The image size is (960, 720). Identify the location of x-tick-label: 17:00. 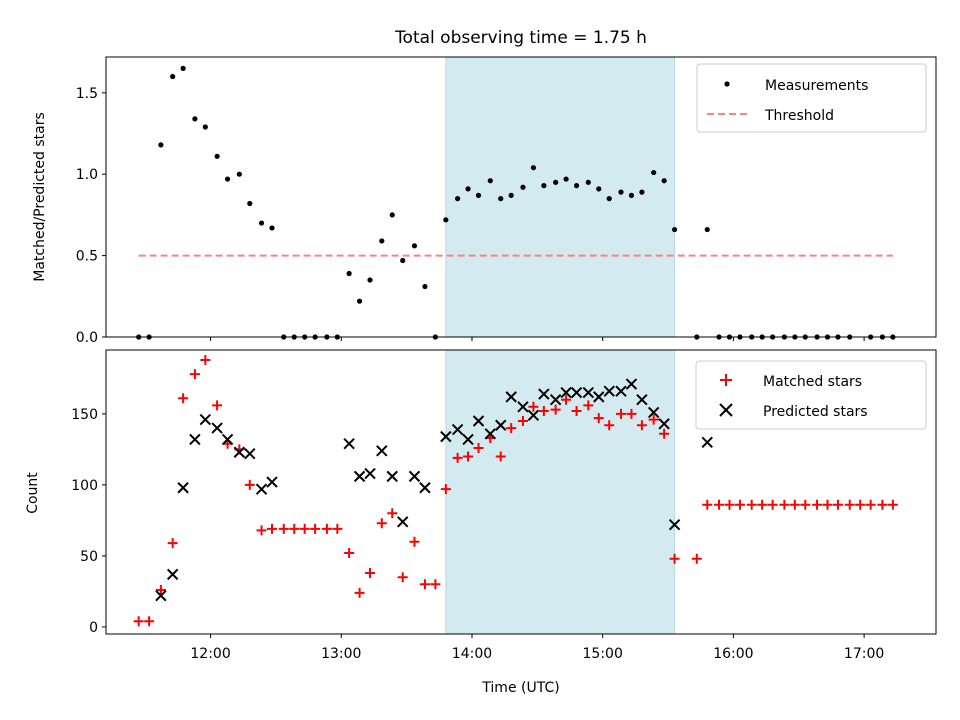
(864, 654).